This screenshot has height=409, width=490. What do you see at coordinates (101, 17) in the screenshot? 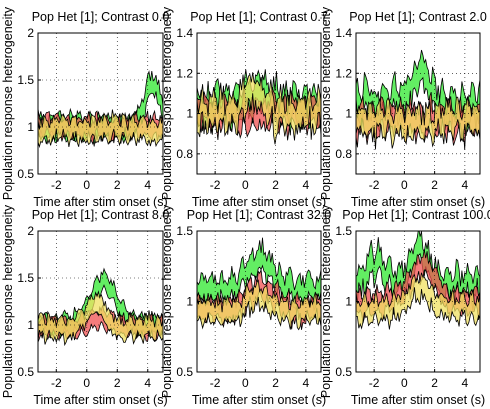
I see `chart-title: Pop Het [1]; Contrast 0.0` at bounding box center [101, 17].